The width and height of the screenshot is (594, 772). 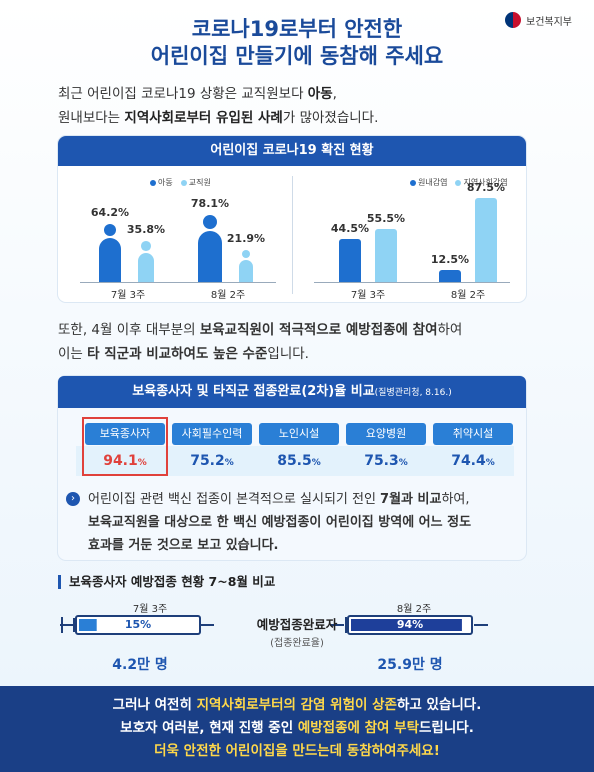 What do you see at coordinates (292, 151) in the screenshot?
I see `chart-card-title: 어린이집 코로나19 확진 현황` at bounding box center [292, 151].